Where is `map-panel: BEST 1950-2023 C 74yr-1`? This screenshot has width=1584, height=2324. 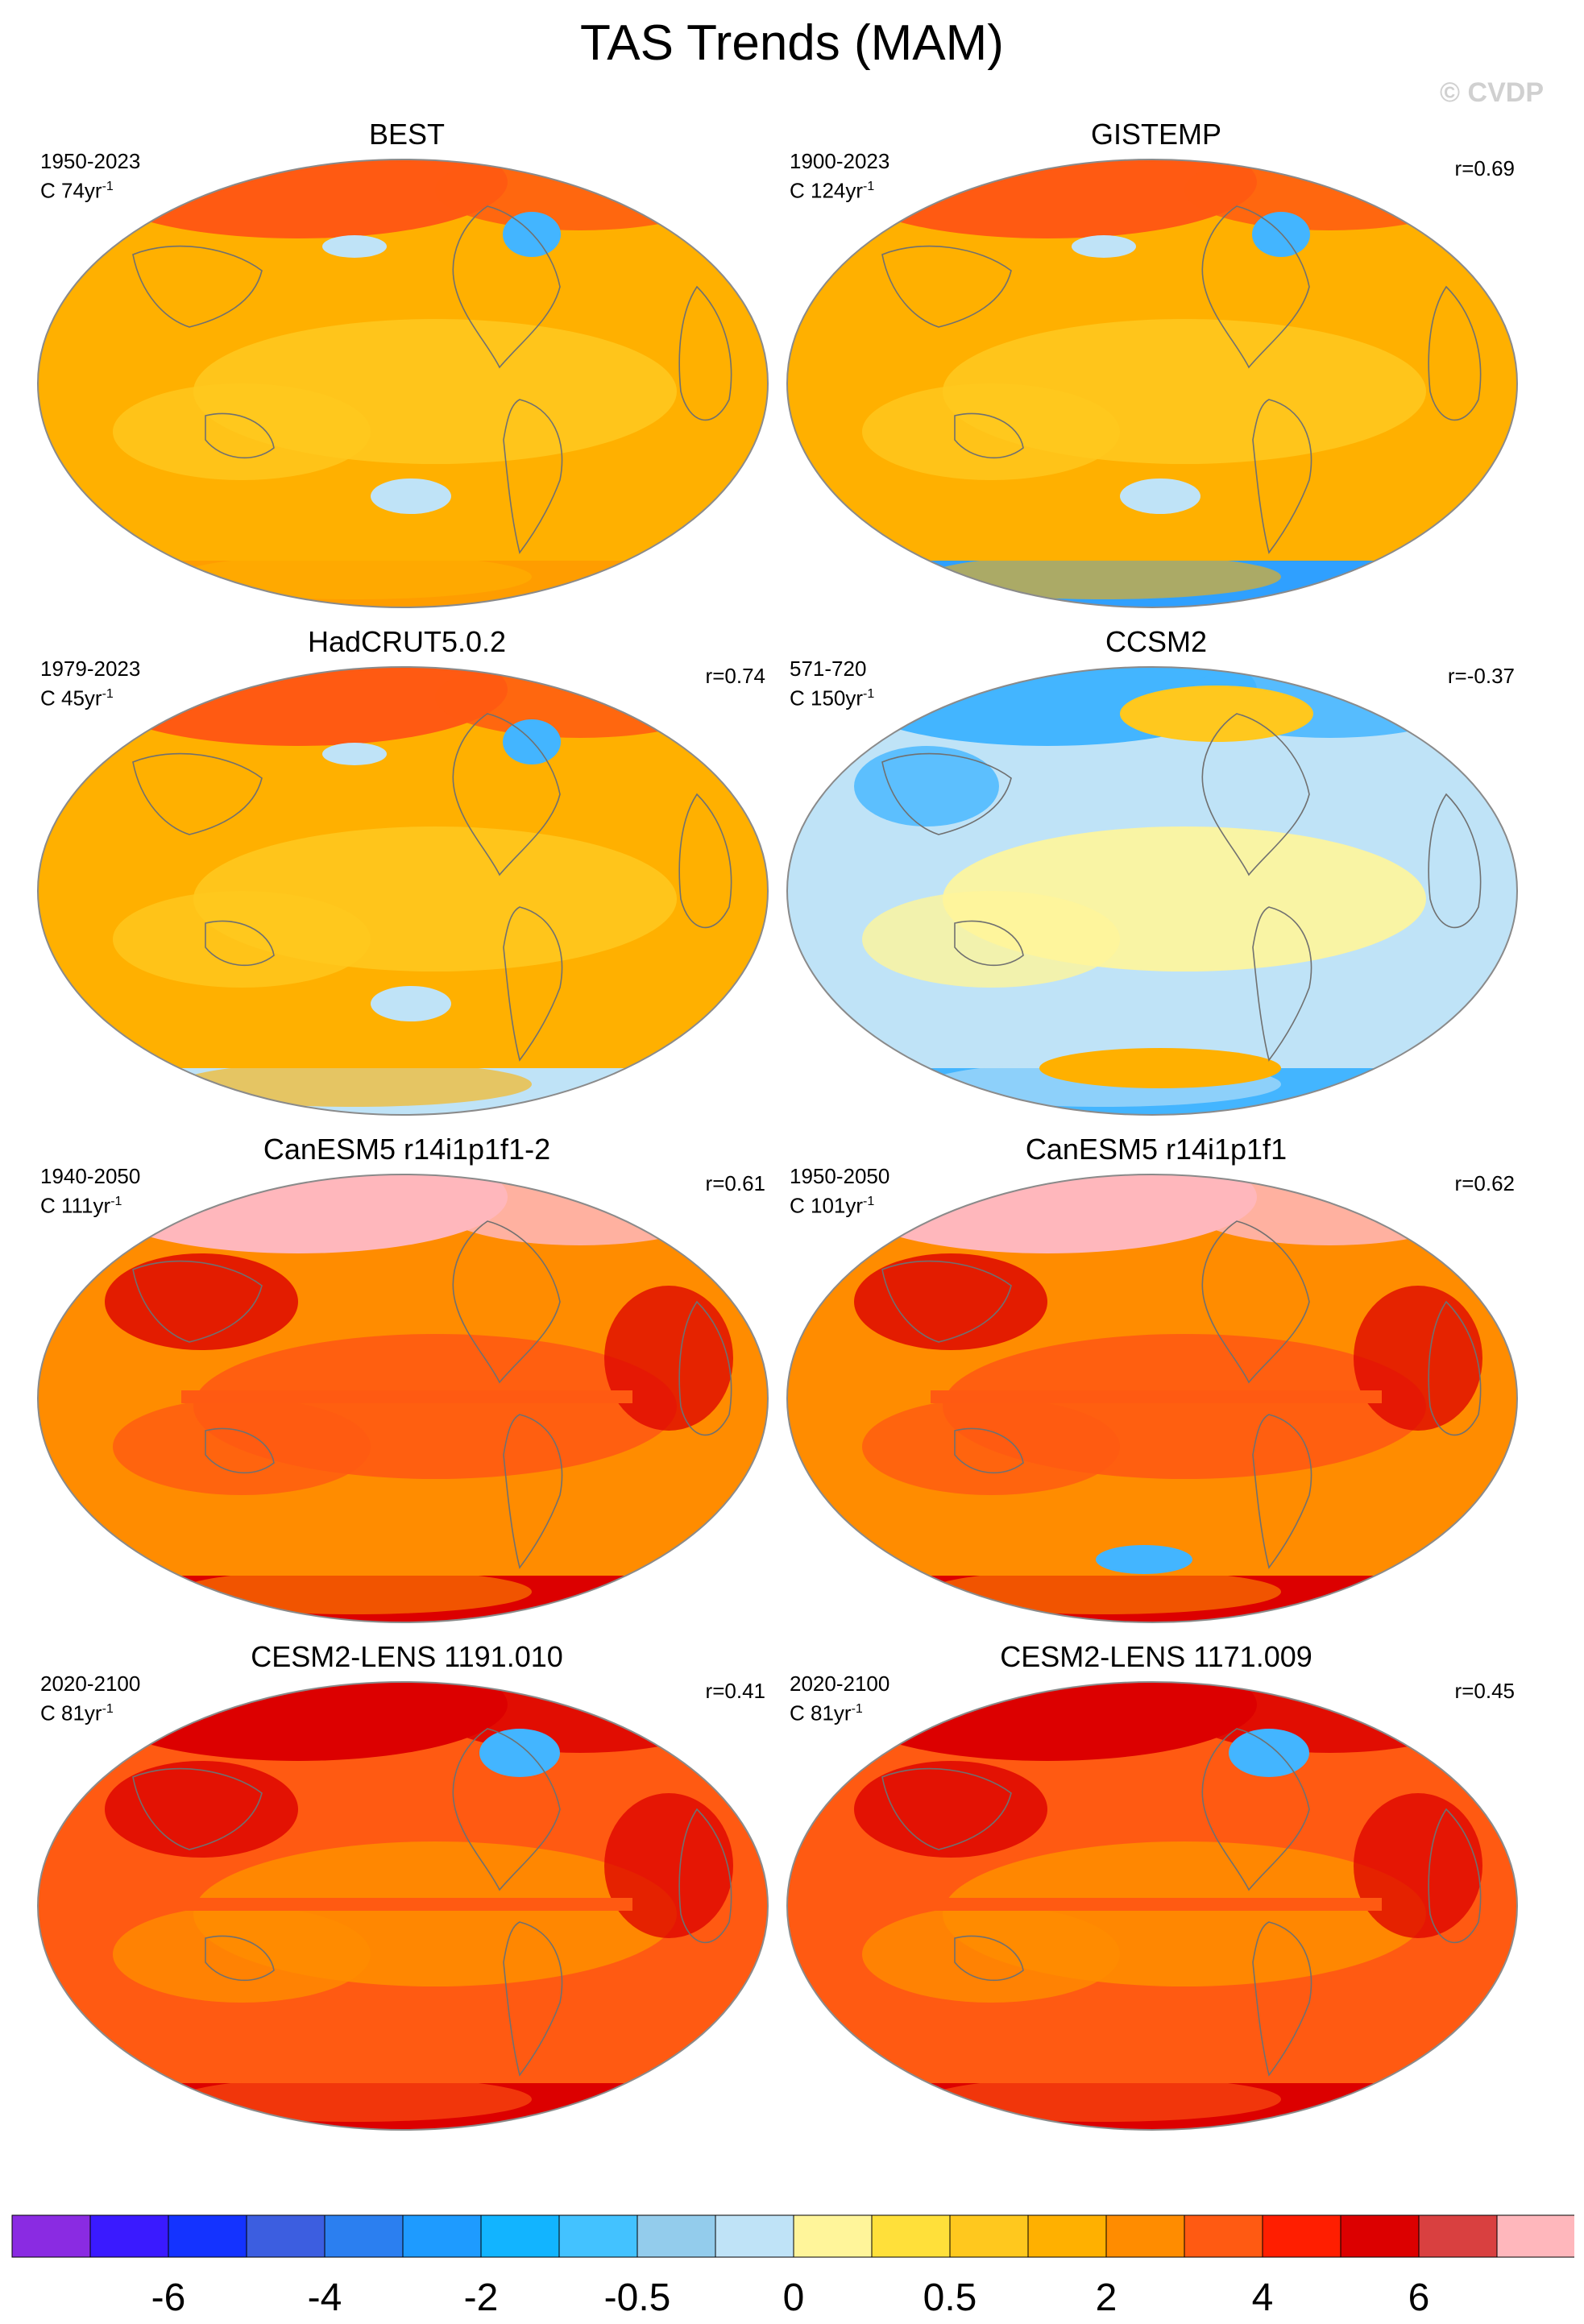
map-panel: BEST 1950-2023 C 74yr-1 is located at coordinates (407, 363).